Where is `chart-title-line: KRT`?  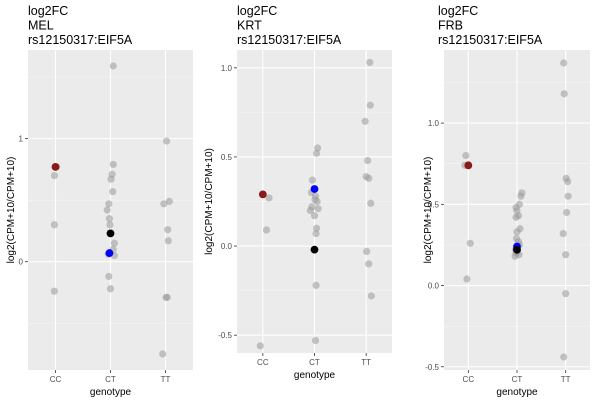
chart-title-line: KRT is located at coordinates (249, 26).